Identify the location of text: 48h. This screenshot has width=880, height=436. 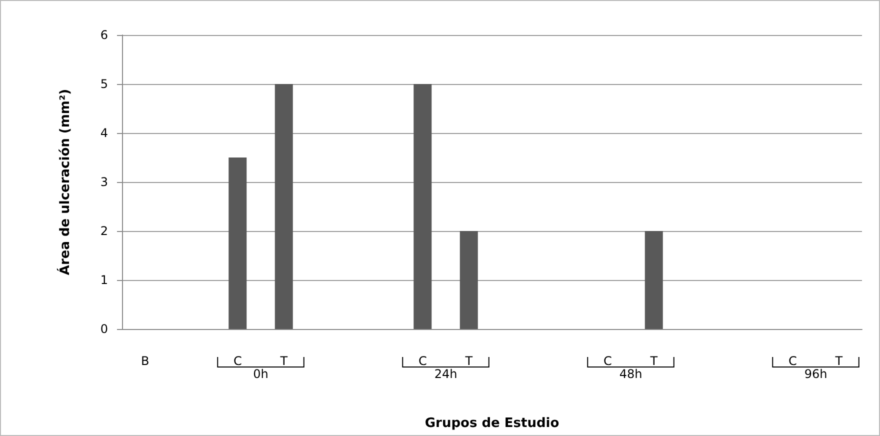
(630, 374).